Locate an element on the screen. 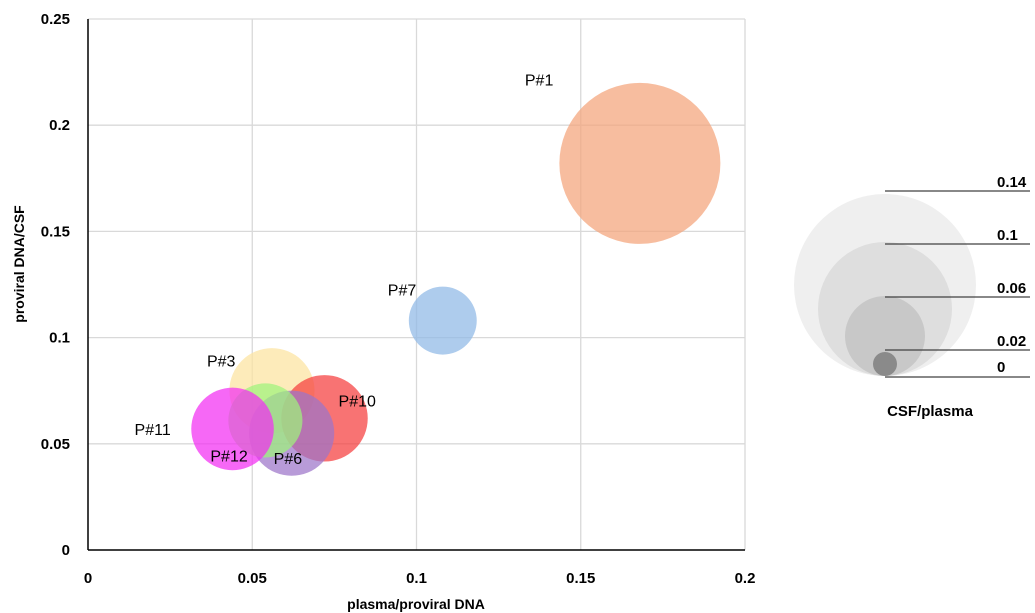 The width and height of the screenshot is (1035, 613). y-tick-label: 0.05 is located at coordinates (55, 444).